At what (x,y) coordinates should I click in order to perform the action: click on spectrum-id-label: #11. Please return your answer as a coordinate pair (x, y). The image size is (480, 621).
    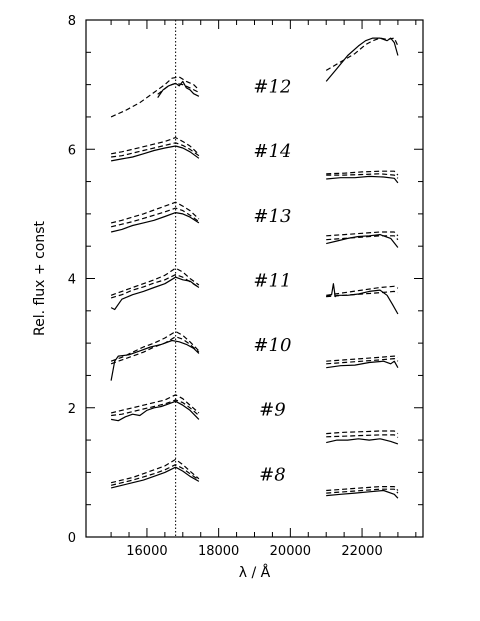
    Looking at the image, I should click on (272, 280).